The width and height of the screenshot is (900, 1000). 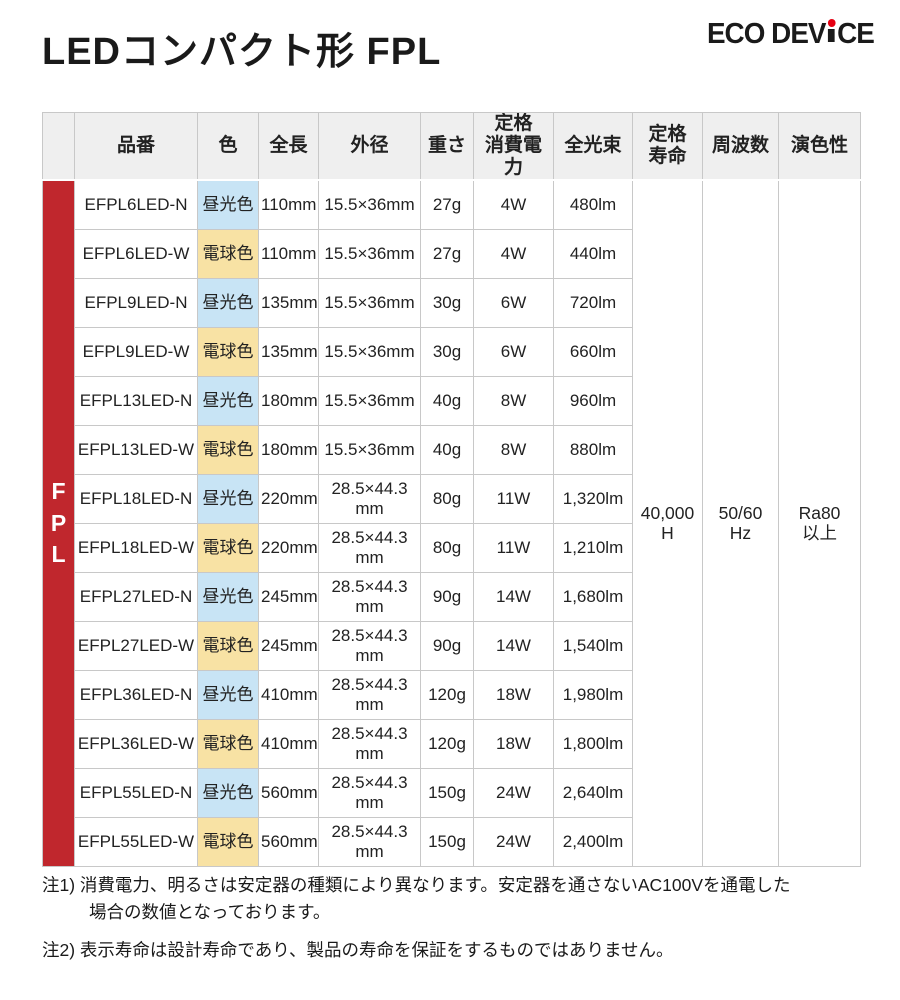 I want to click on note-2: 注2) 表示寿命は設計寿命であり、製品の寿命を保証をするものではありません。, so click(x=358, y=950).